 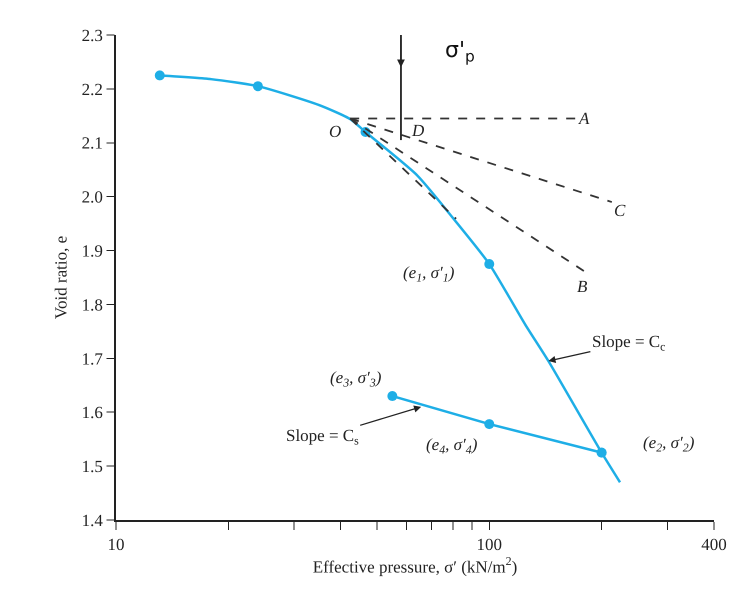 What do you see at coordinates (584, 118) in the screenshot?
I see `annotation: A` at bounding box center [584, 118].